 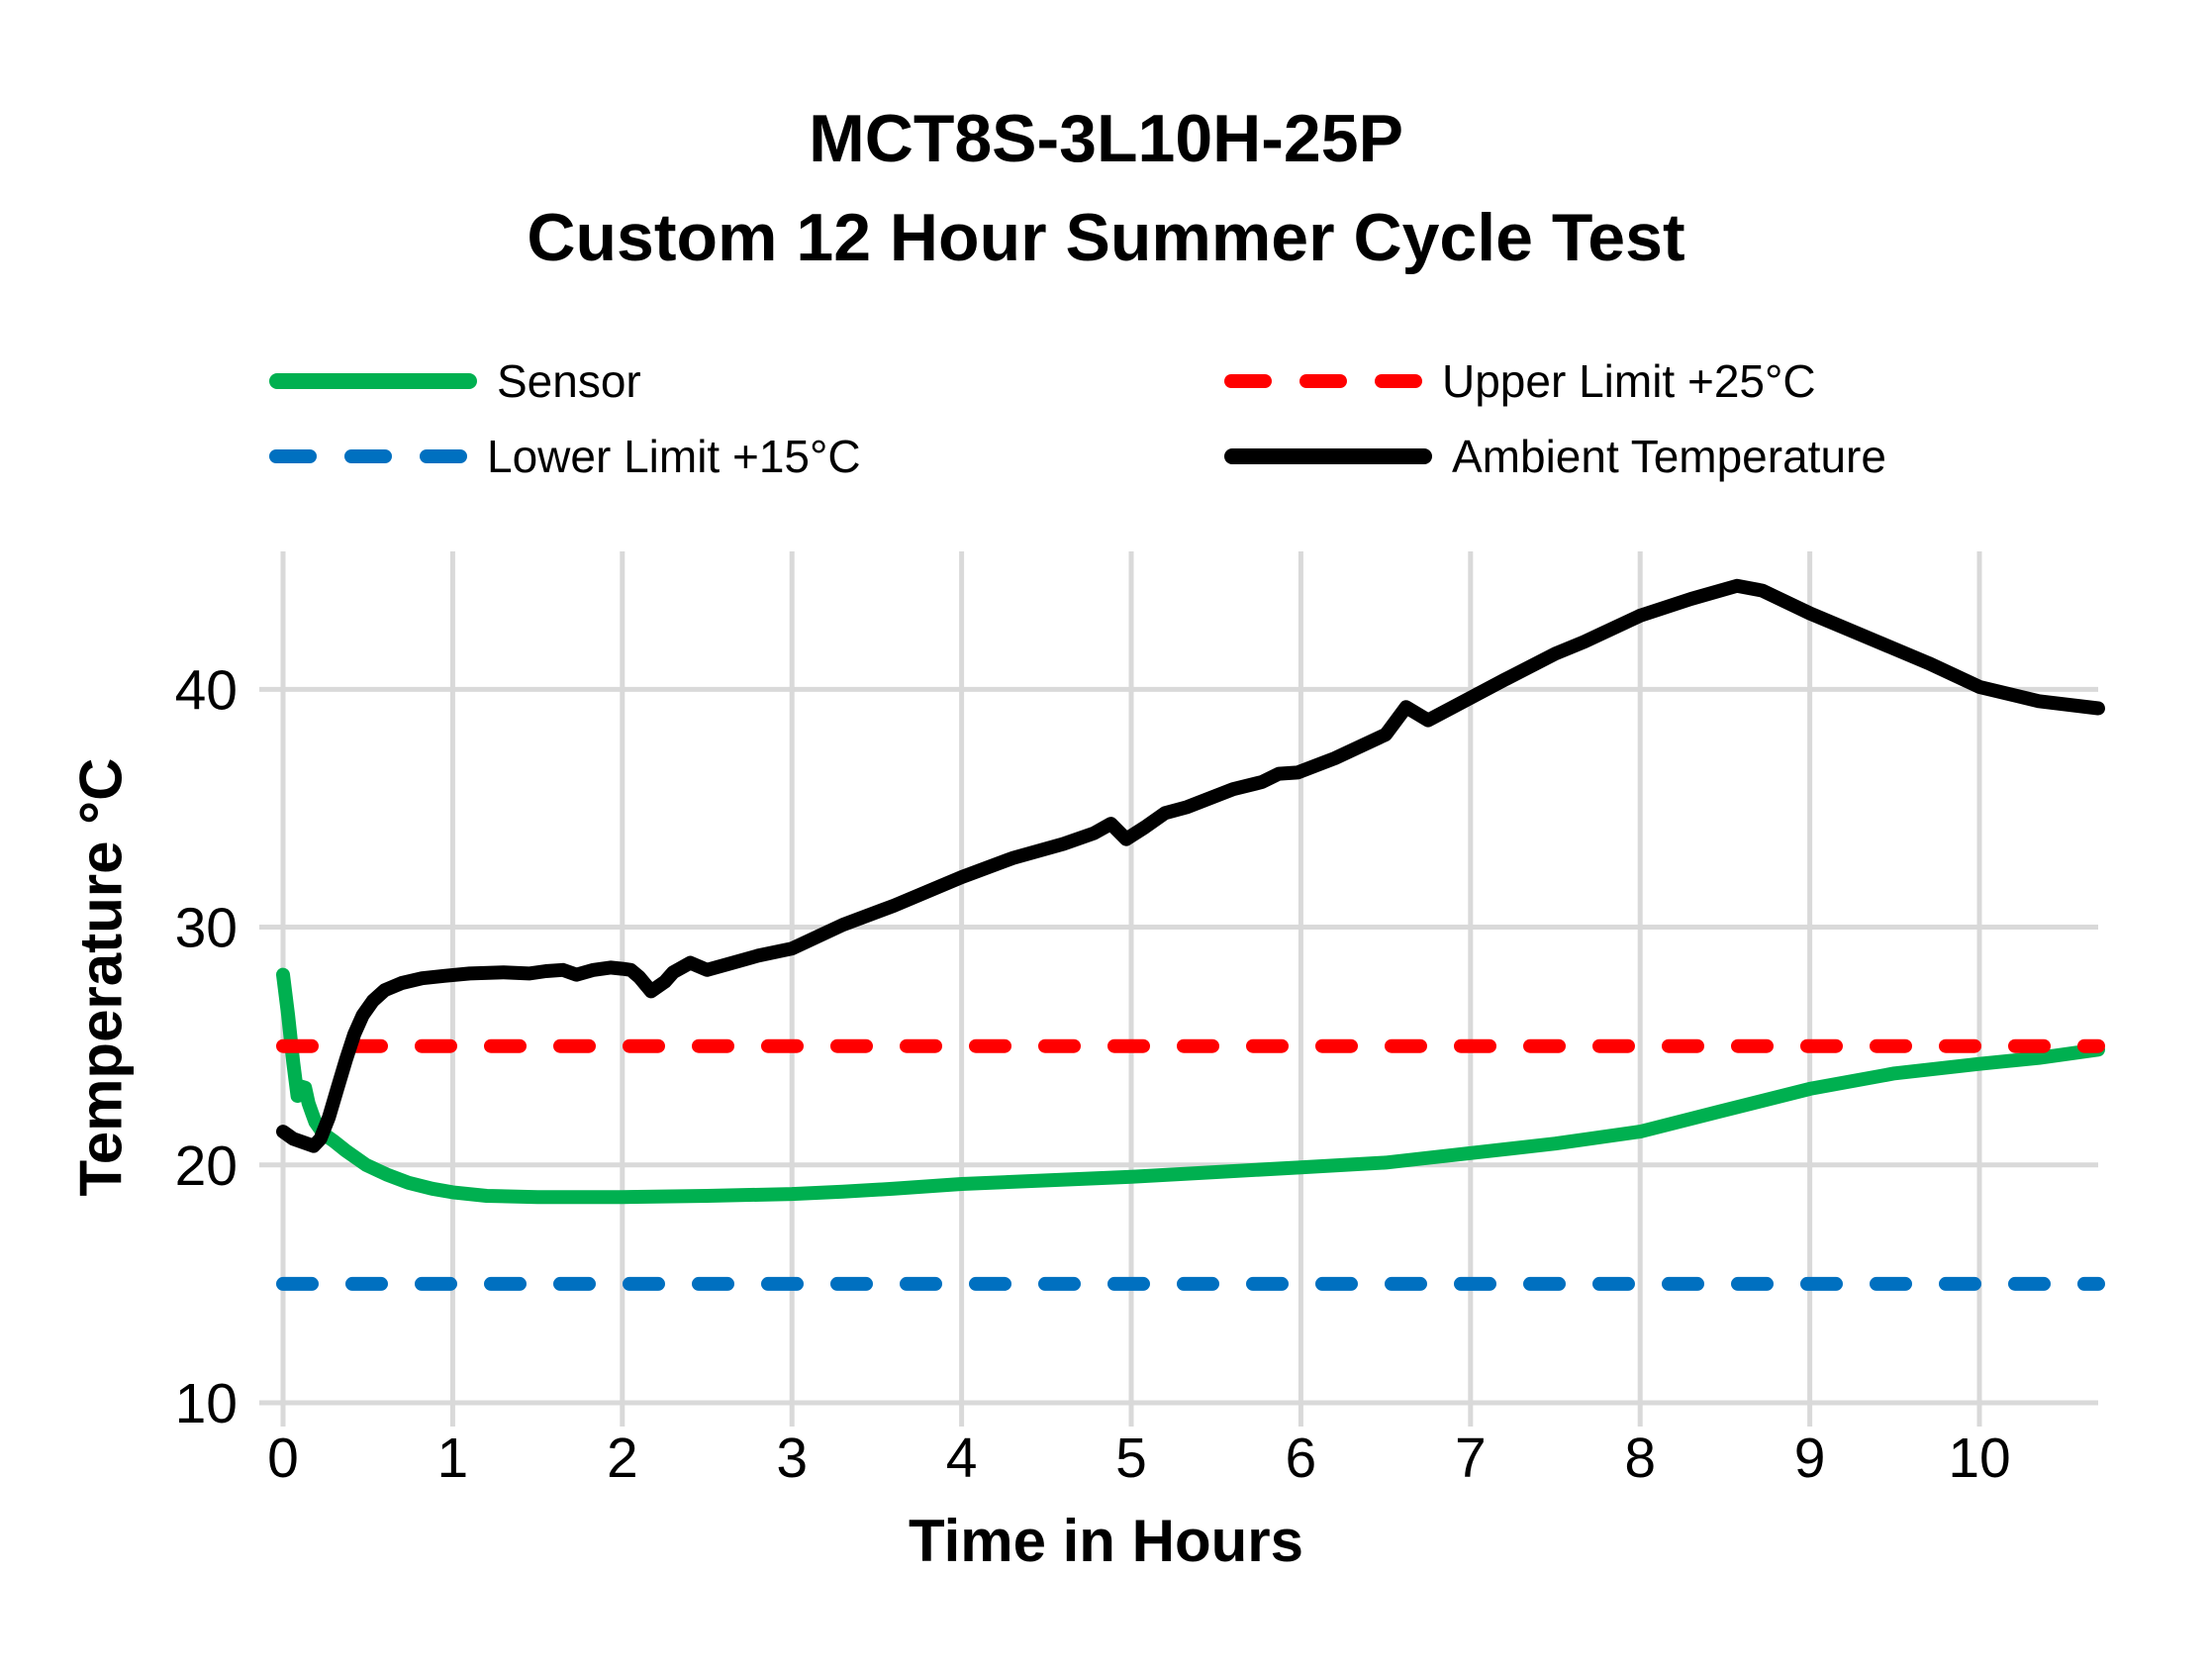 I want to click on chart-title-line2: Custom 12 Hour Summer Cycle Test, so click(x=1106, y=237).